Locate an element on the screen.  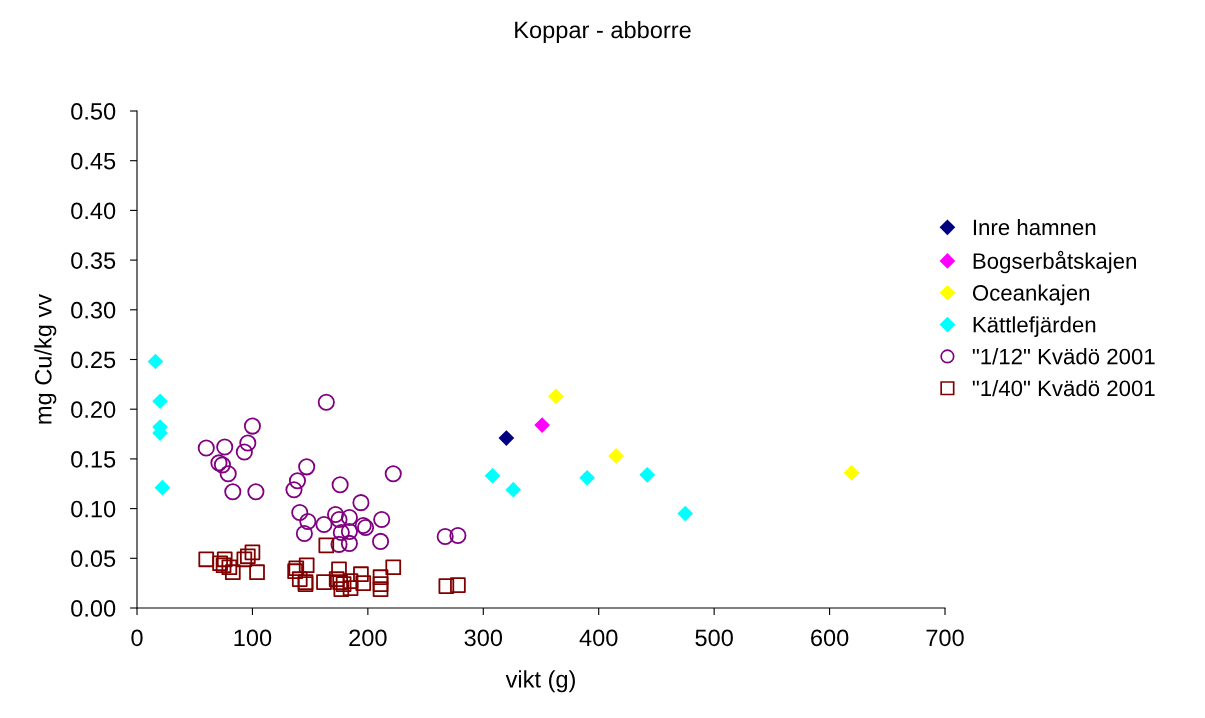
x-tick-label: 400 is located at coordinates (598, 638).